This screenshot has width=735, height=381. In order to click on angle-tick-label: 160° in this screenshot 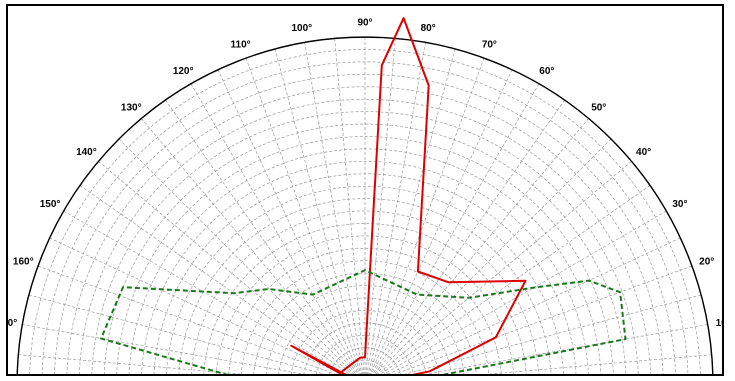, I will do `click(23, 262)`.